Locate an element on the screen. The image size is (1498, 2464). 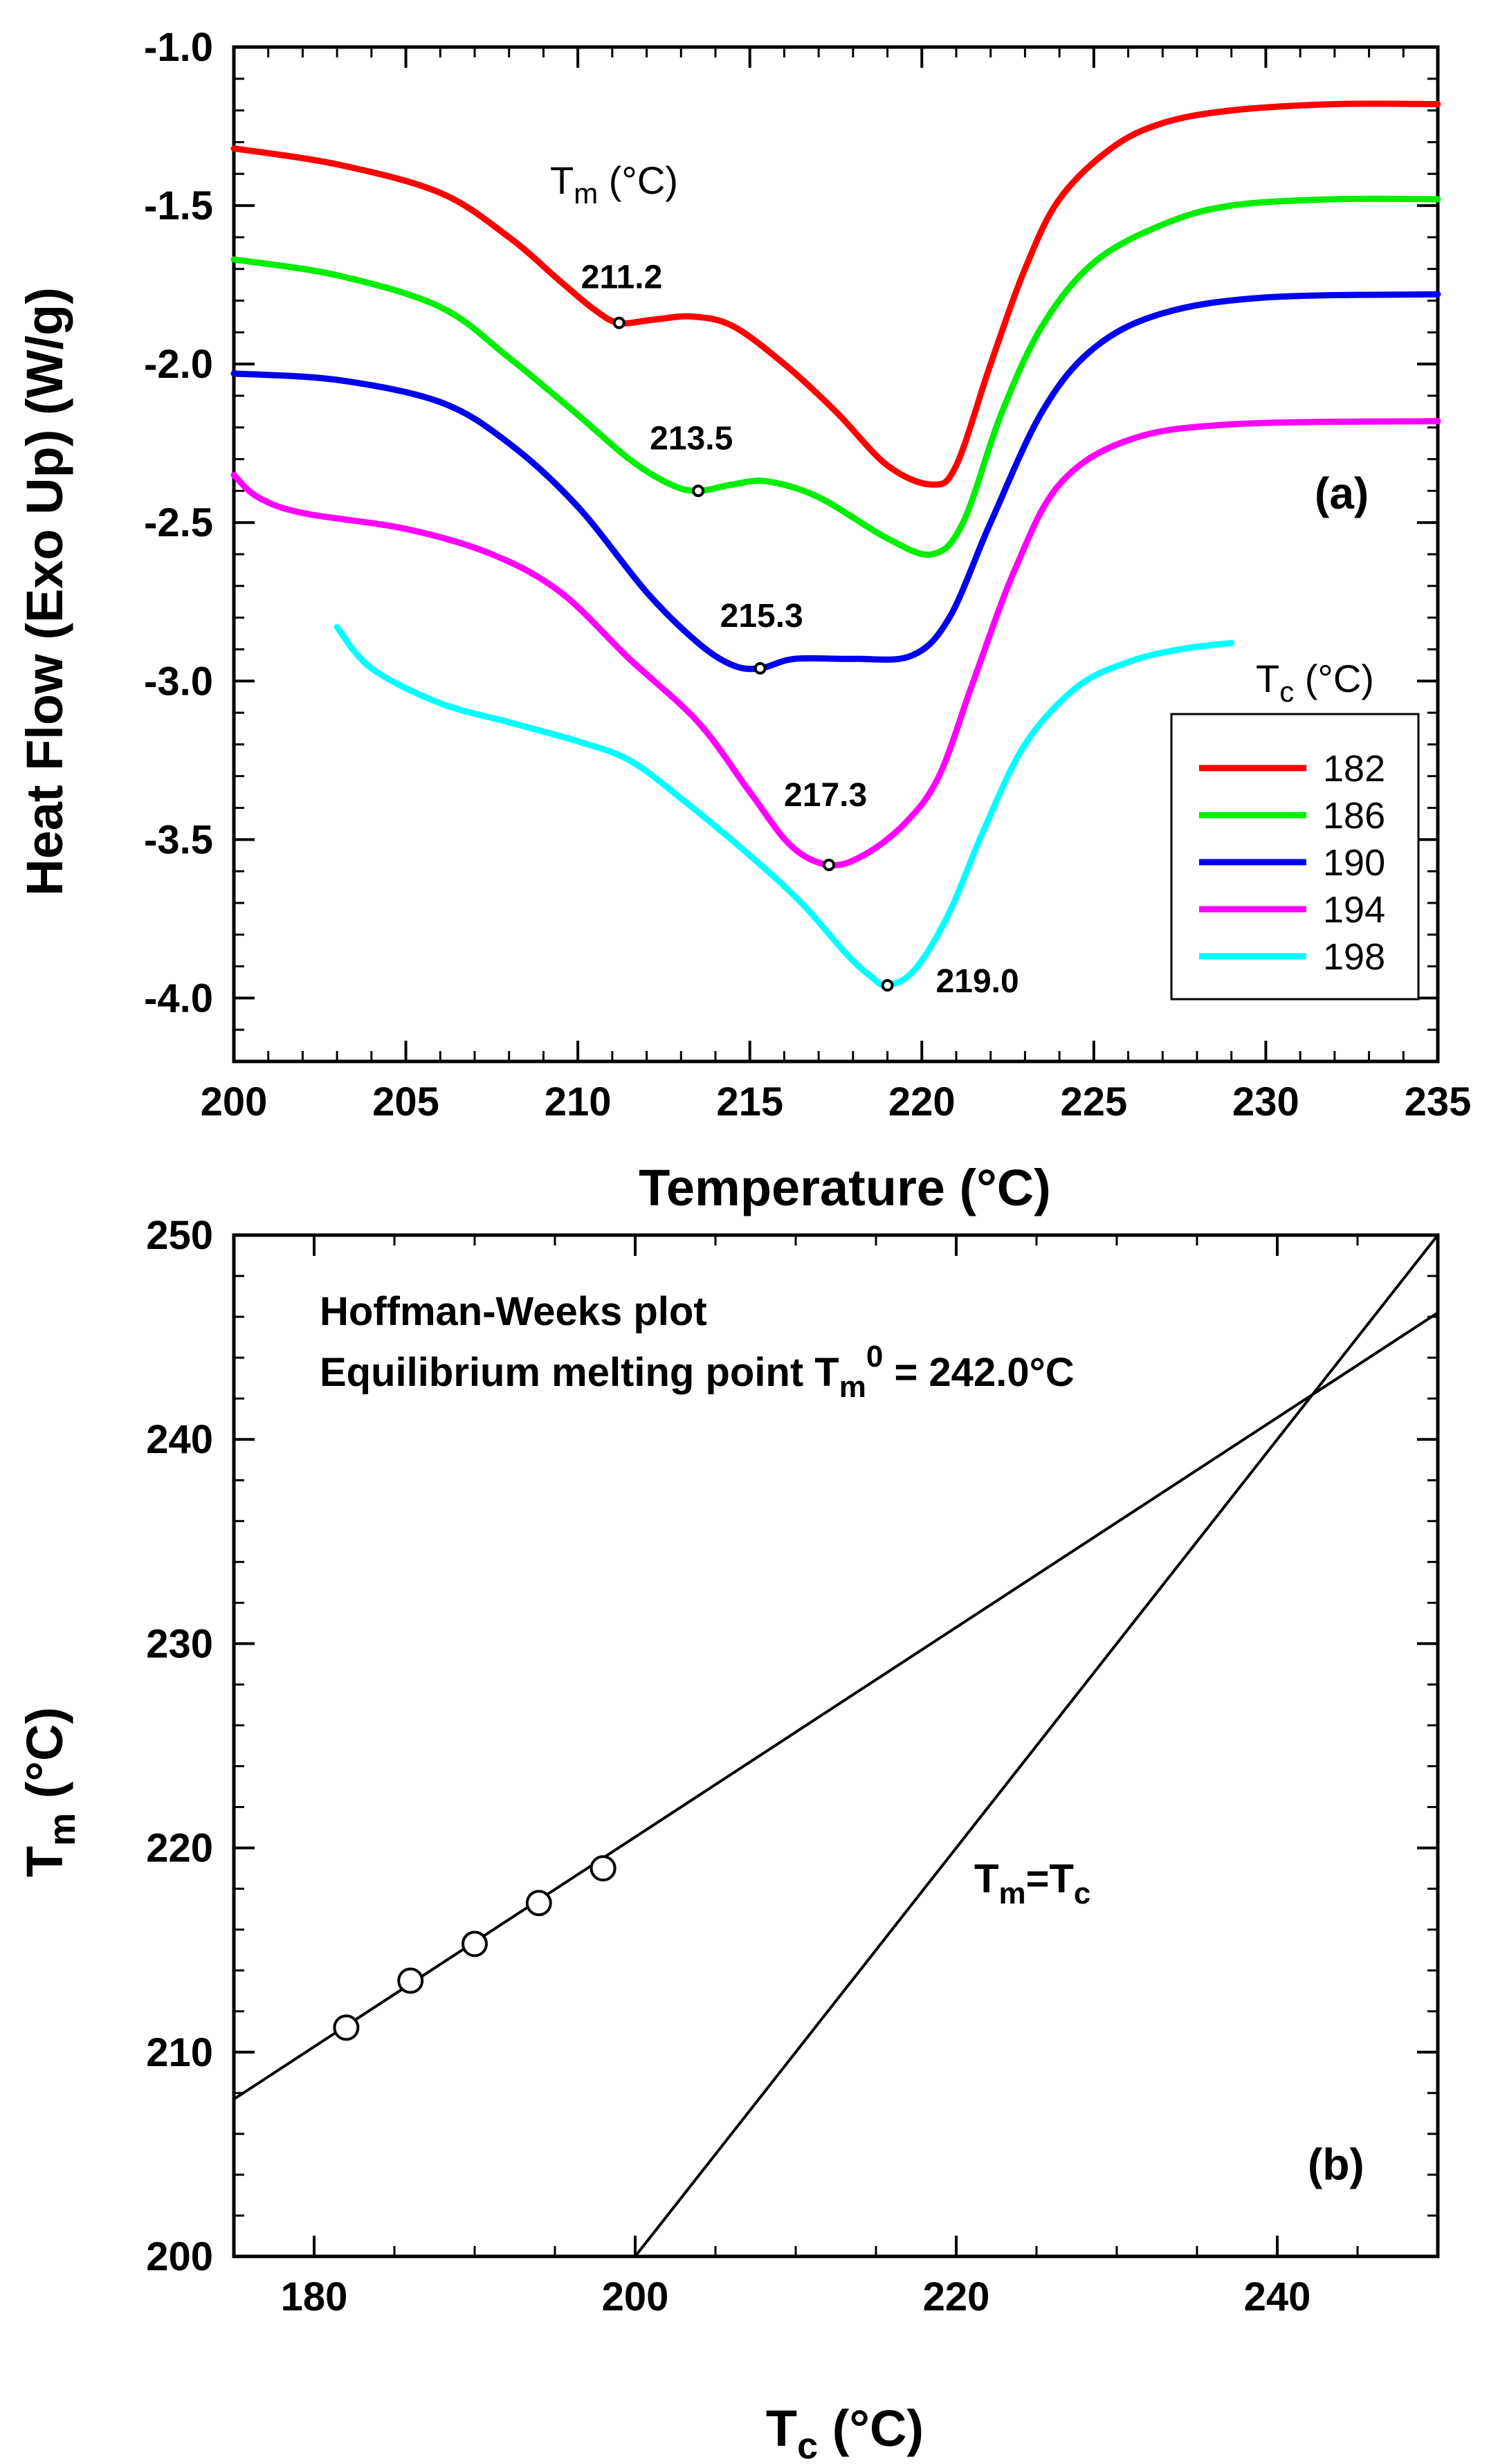
y-tick-label-b: 200 is located at coordinates (180, 2256).